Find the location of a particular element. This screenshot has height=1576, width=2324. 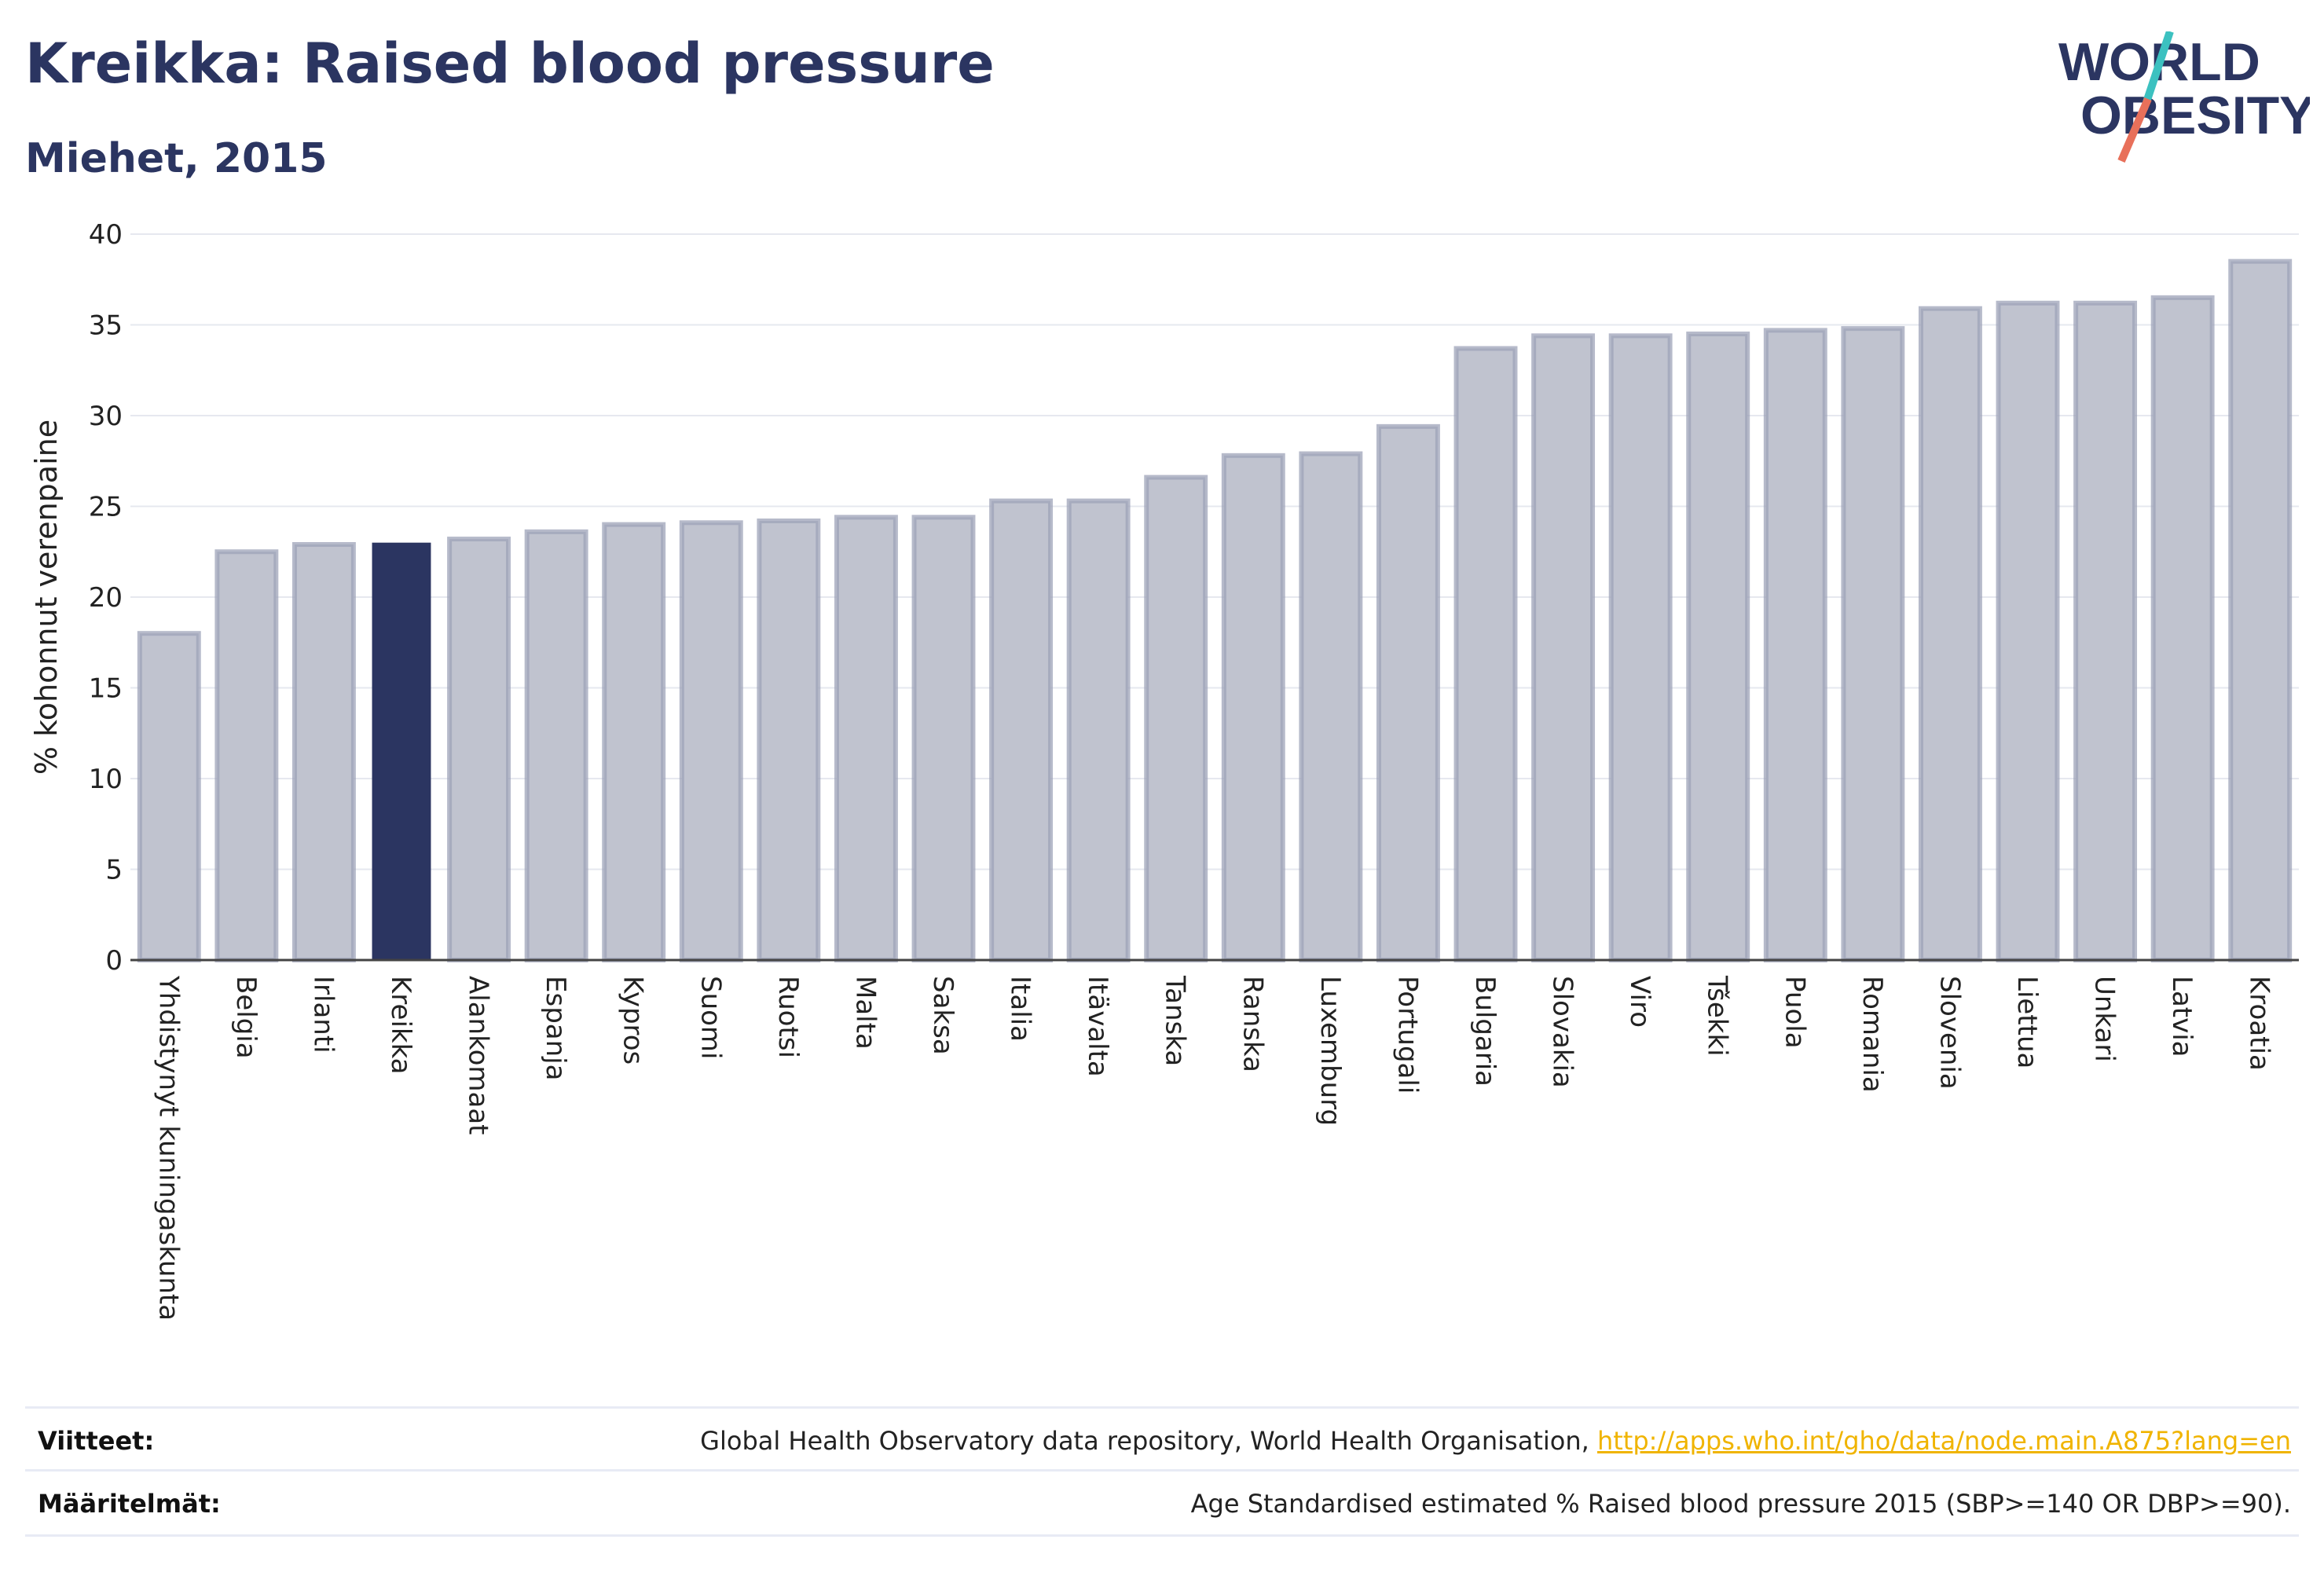

x-tick-label: Kreikka is located at coordinates (400, 1025).